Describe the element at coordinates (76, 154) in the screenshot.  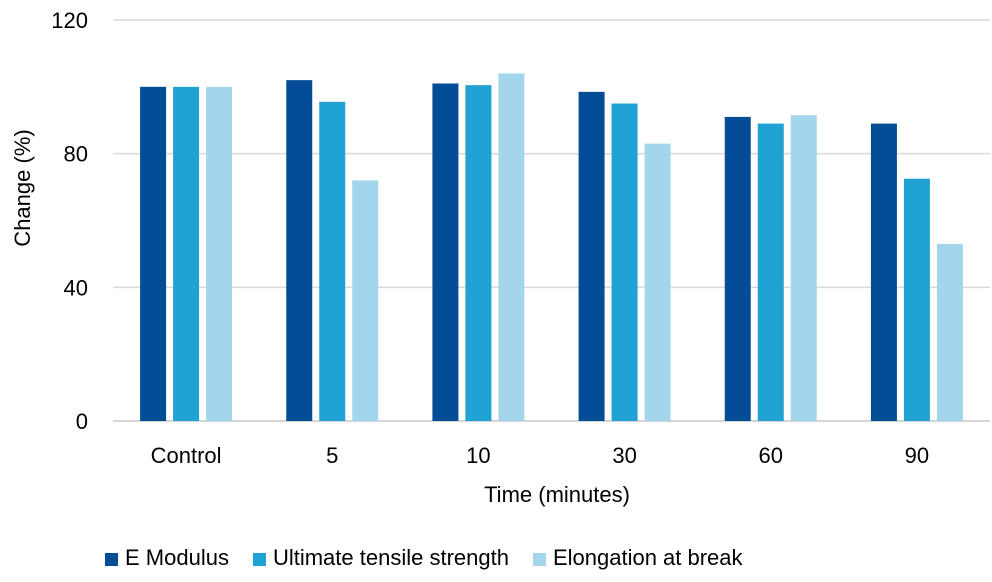
I see `y-tick-label: 80` at that location.